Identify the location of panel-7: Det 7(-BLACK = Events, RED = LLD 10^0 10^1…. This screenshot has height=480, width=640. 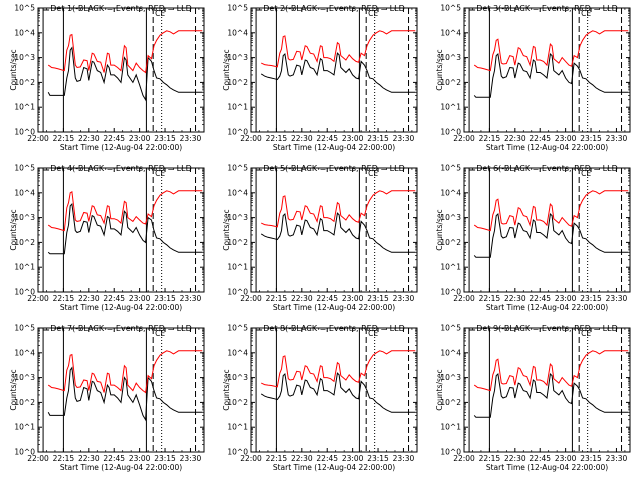
(107, 398).